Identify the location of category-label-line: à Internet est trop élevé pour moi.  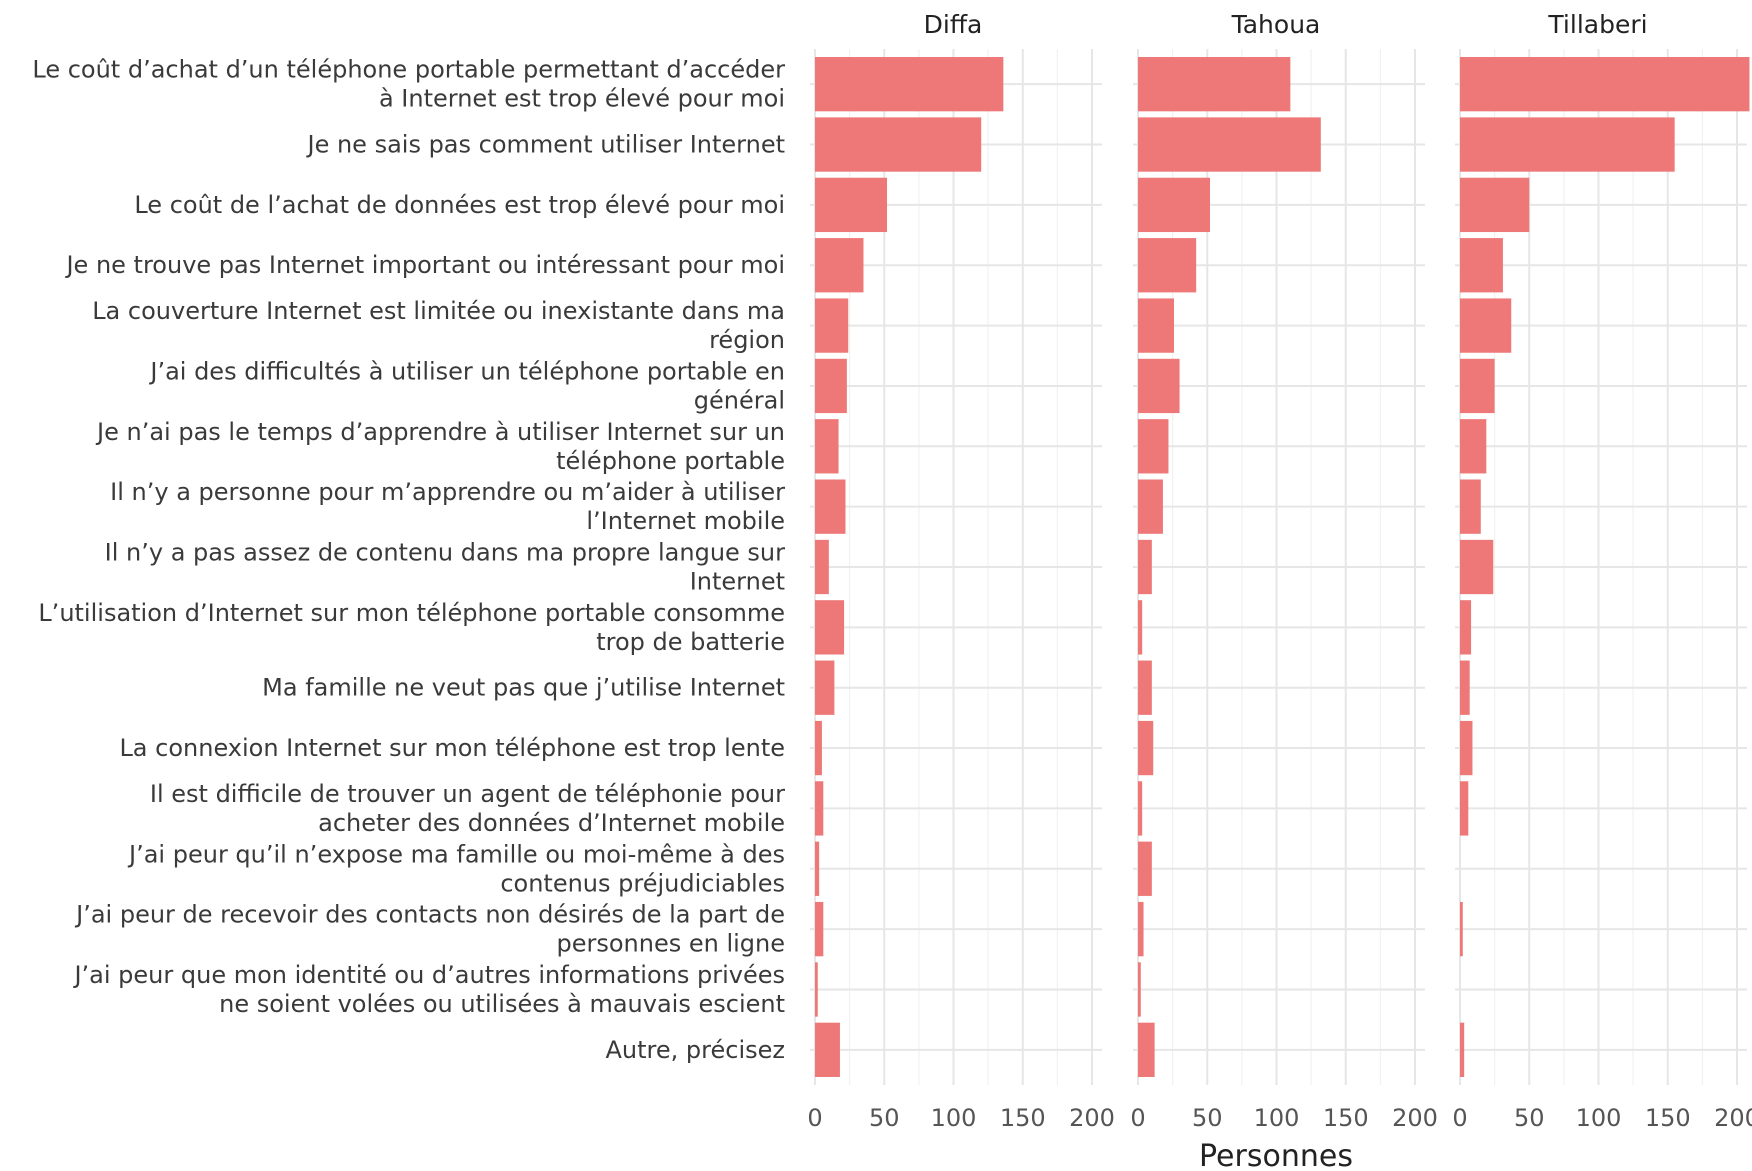
(582, 99).